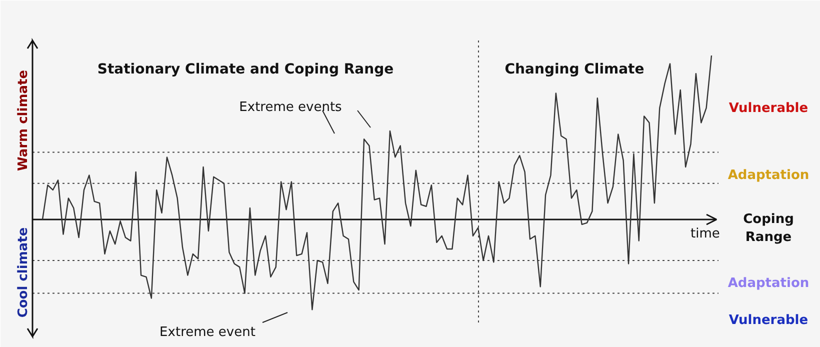 This screenshot has width=820, height=347. Describe the element at coordinates (705, 234) in the screenshot. I see `x-axis-title: time` at that location.